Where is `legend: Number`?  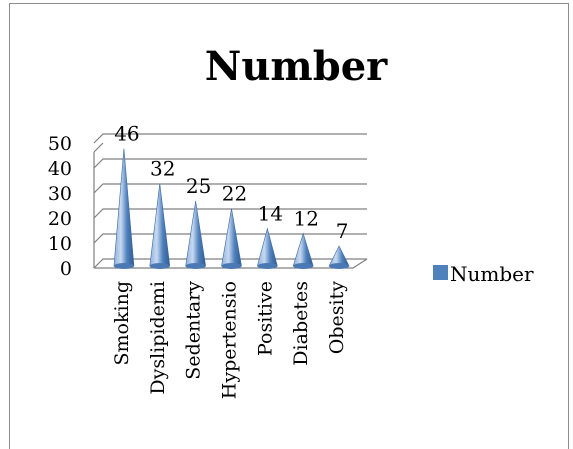
legend: Number is located at coordinates (483, 274).